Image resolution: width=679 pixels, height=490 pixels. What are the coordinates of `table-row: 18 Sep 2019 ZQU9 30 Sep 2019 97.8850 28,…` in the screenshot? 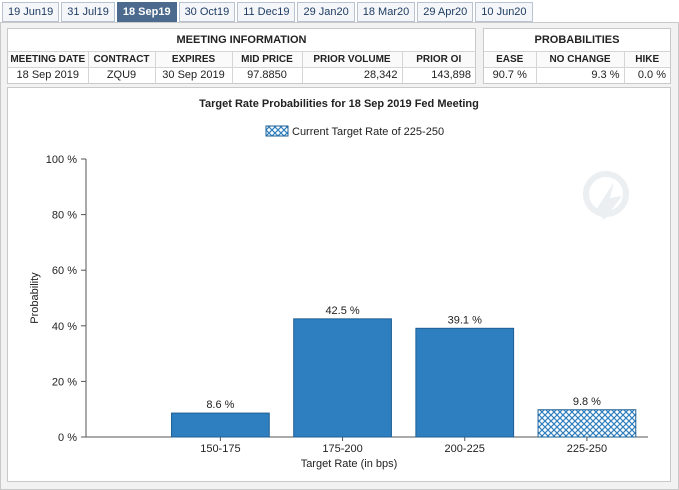 It's located at (241, 74).